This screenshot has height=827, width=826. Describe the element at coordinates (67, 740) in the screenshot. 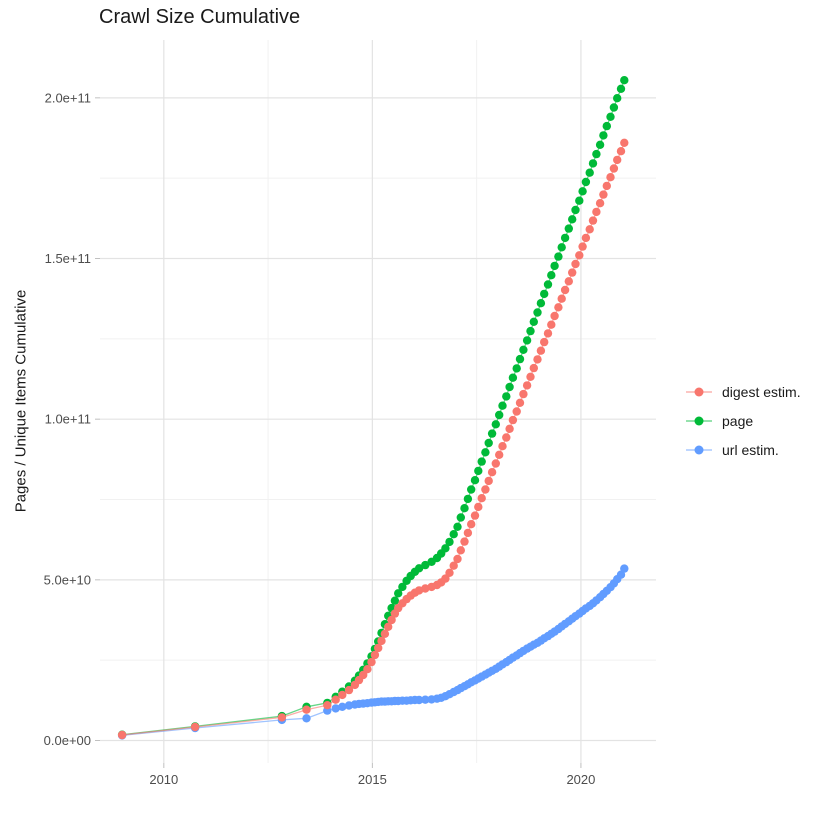

I see `y-tick-label: 0.0e+00` at that location.